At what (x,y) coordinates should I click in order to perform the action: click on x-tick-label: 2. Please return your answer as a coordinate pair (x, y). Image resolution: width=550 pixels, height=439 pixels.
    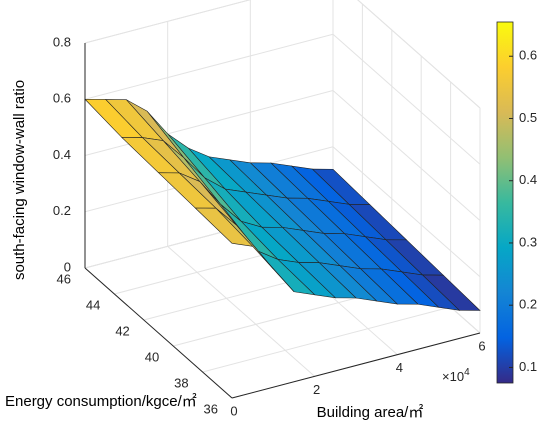
    Looking at the image, I should click on (316, 389).